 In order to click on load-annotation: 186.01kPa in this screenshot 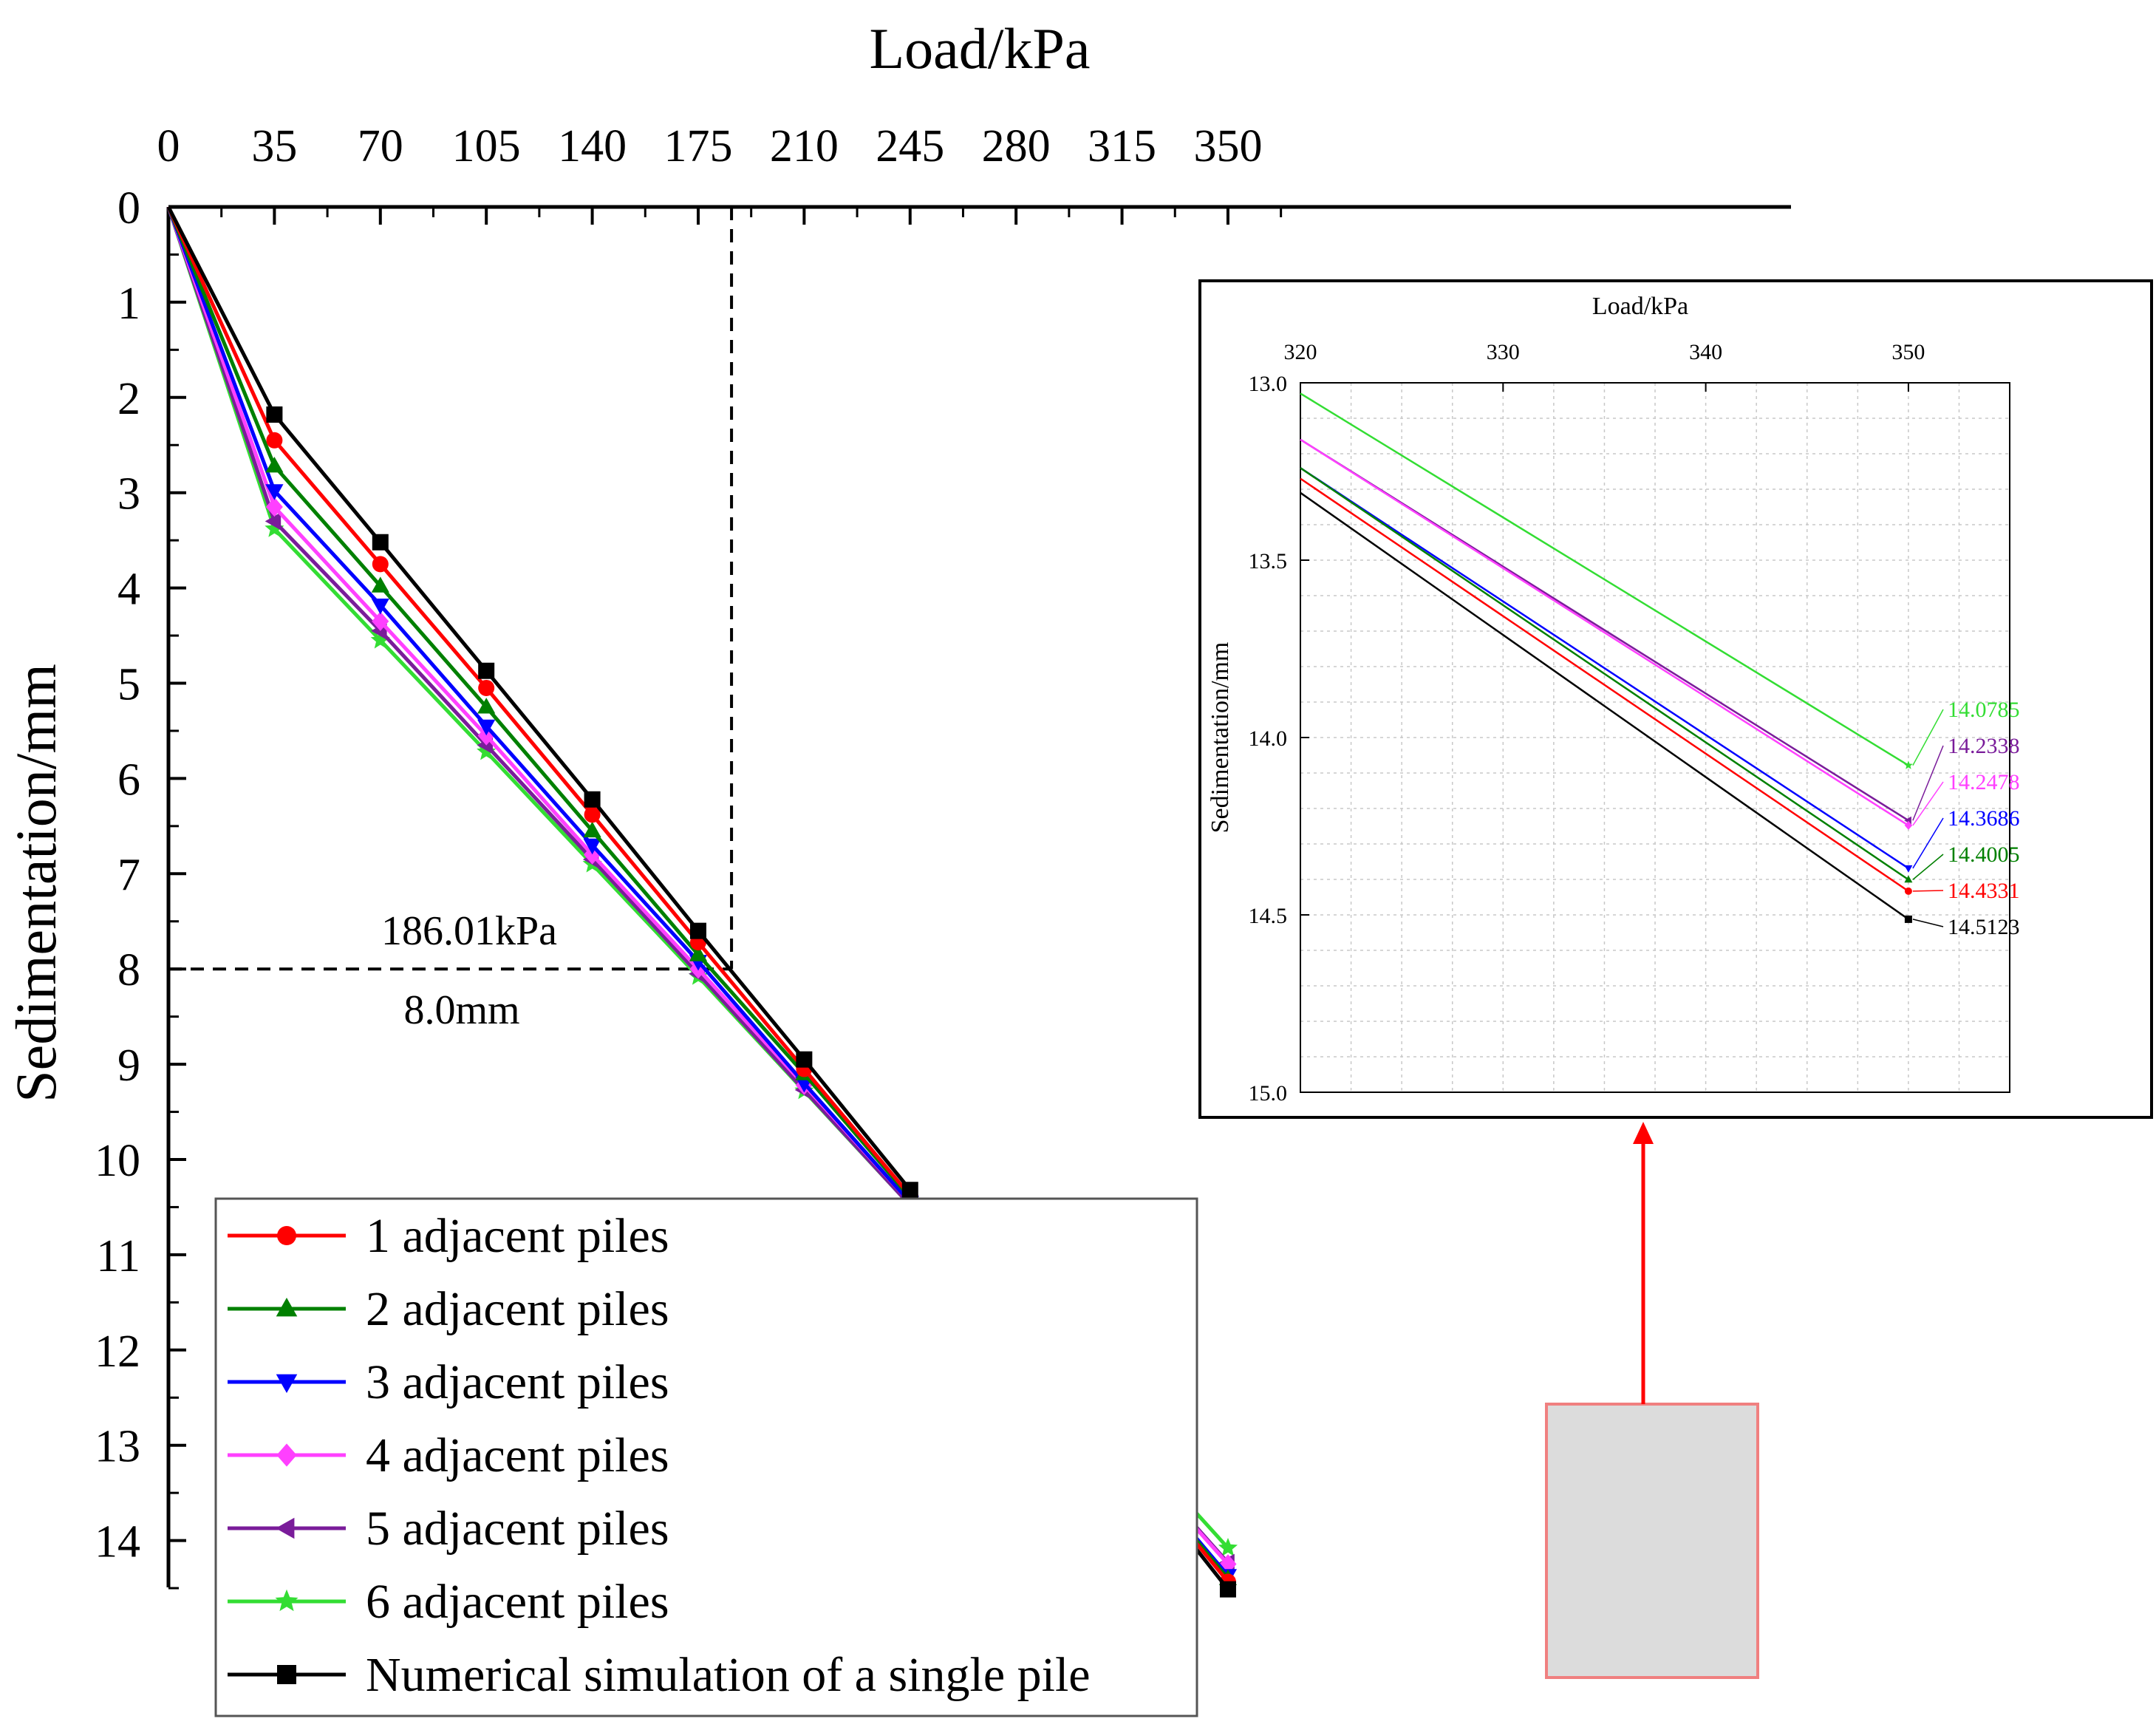, I will do `click(469, 931)`.